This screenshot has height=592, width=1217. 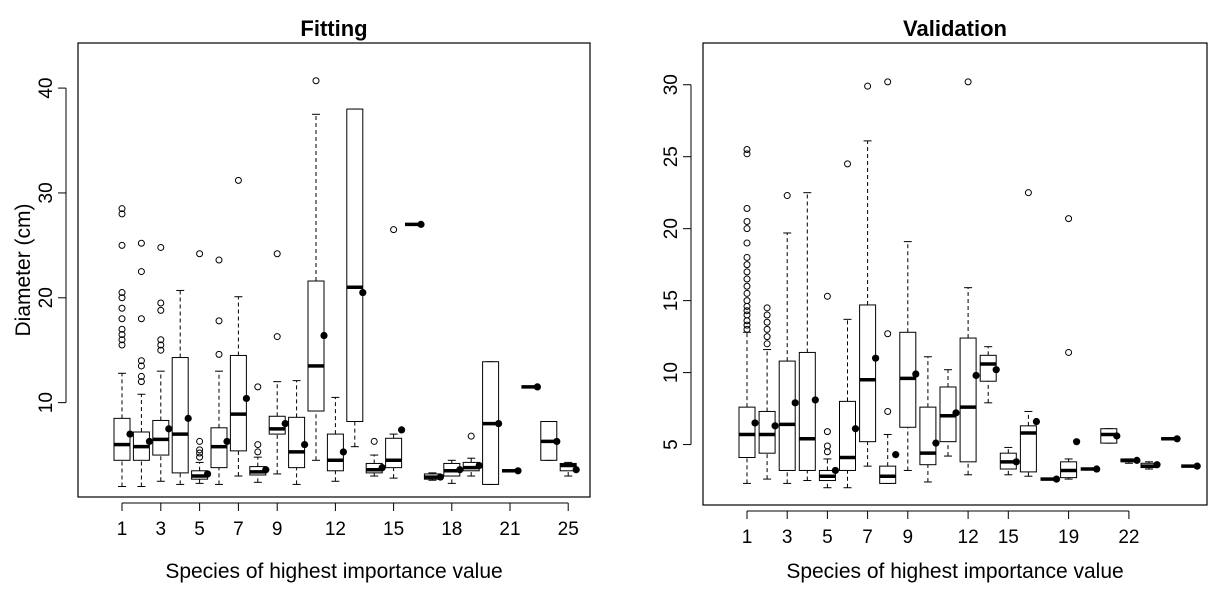 What do you see at coordinates (955, 28) in the screenshot?
I see `chart-title: Validation` at bounding box center [955, 28].